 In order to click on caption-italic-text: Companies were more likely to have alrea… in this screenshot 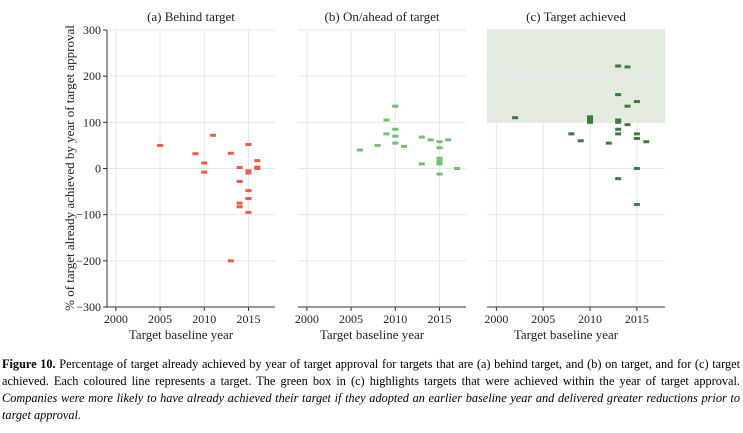, I will do `click(371, 406)`.